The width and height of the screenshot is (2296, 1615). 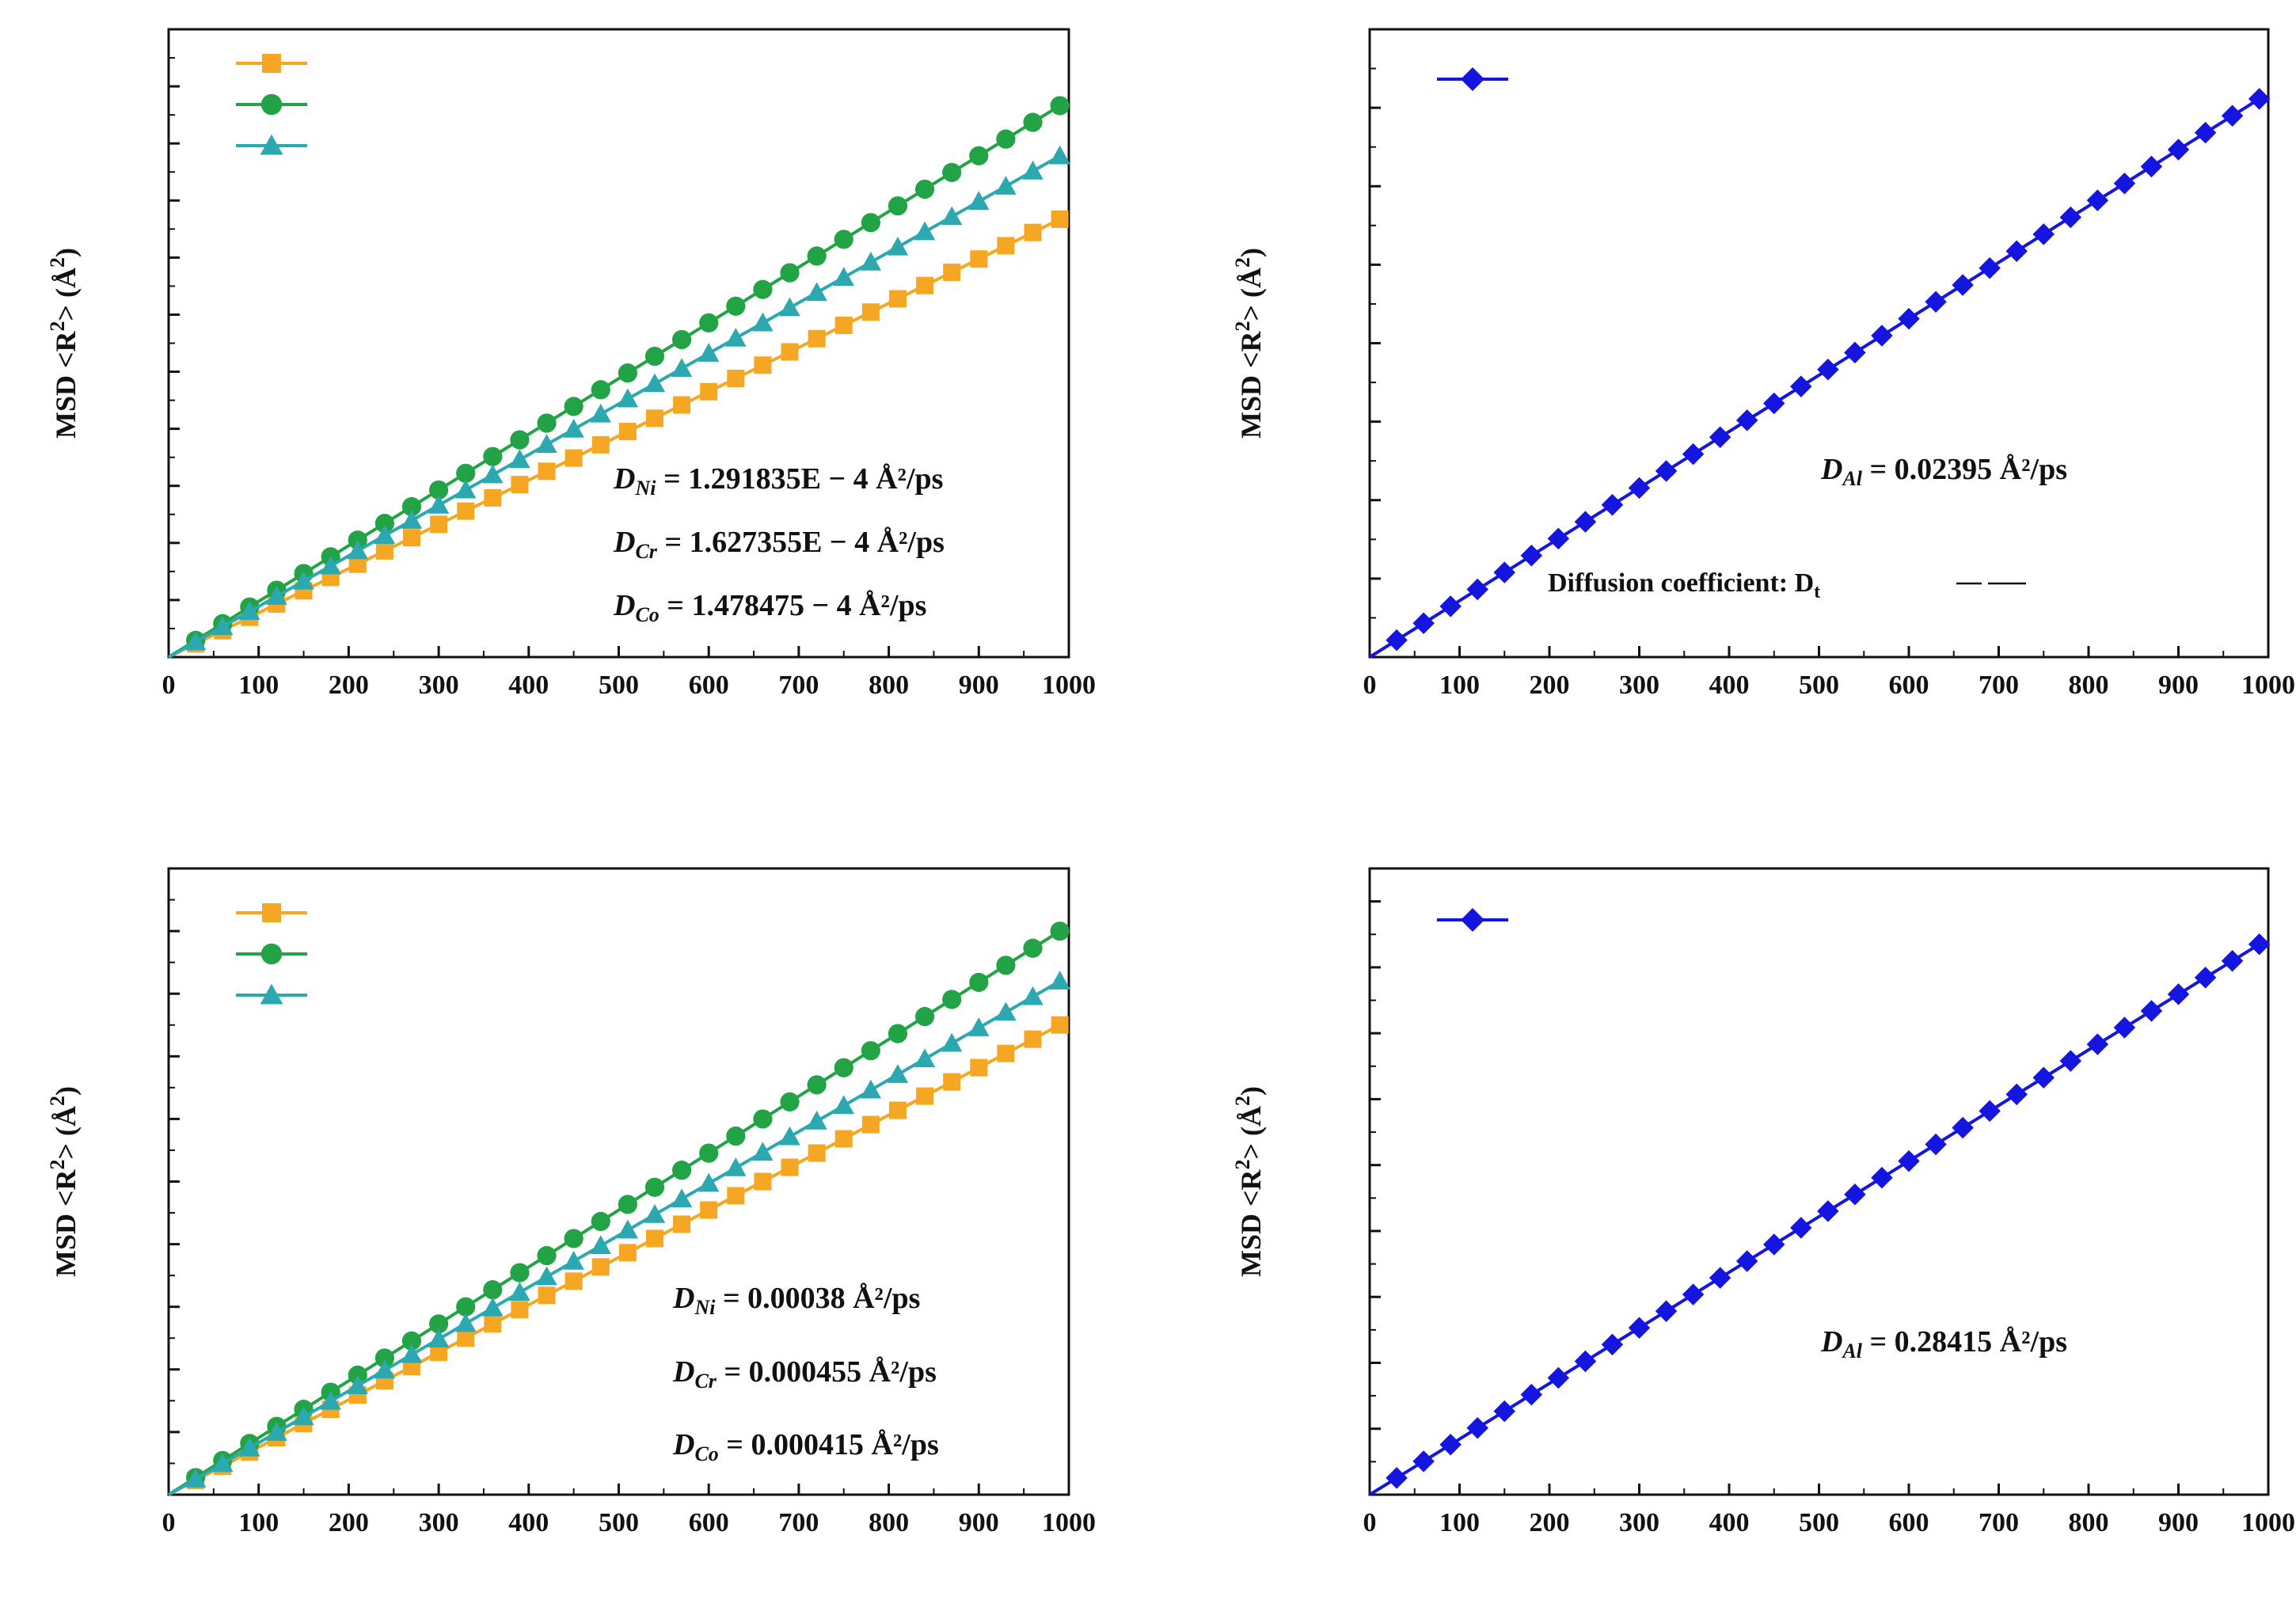 I want to click on annotation-d-cr: DCr = 1.627355E − 4 Å²/ps, so click(x=779, y=544).